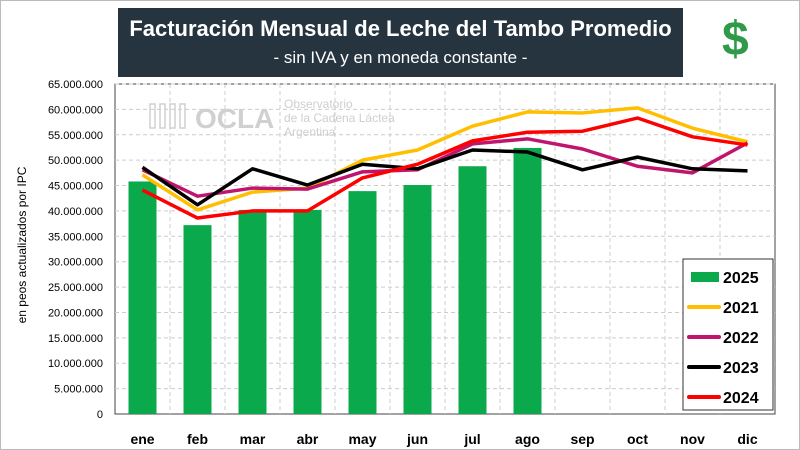 The width and height of the screenshot is (800, 450). Describe the element at coordinates (197, 439) in the screenshot. I see `x-tick-label: feb` at that location.